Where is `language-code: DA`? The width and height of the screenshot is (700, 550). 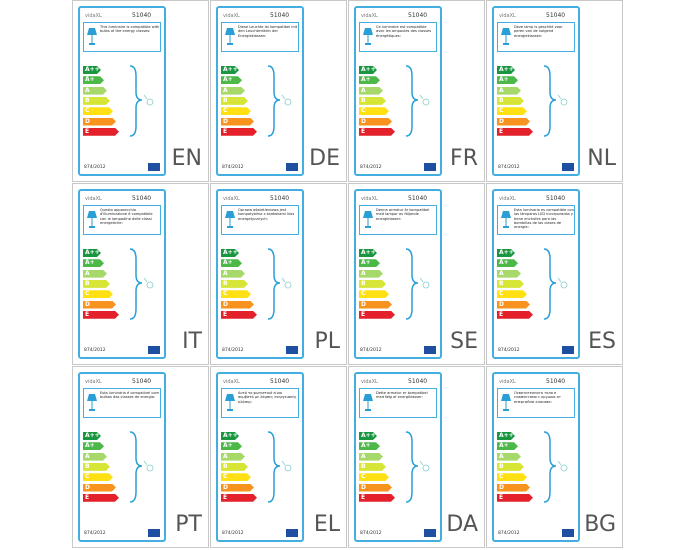 language-code: DA is located at coordinates (462, 524).